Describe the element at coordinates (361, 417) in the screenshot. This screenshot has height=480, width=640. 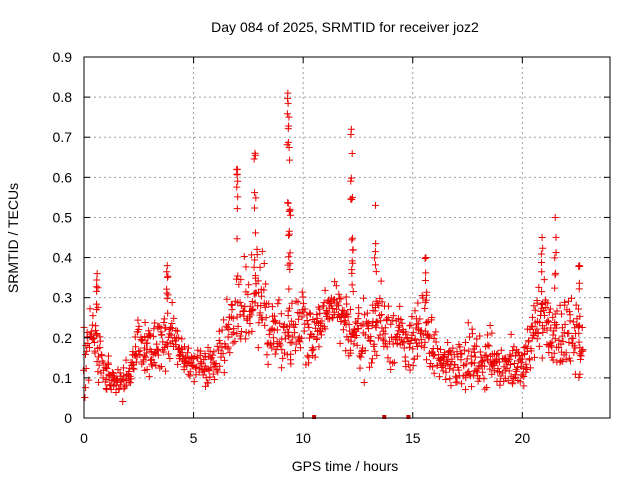
I see `baseline-markers` at that location.